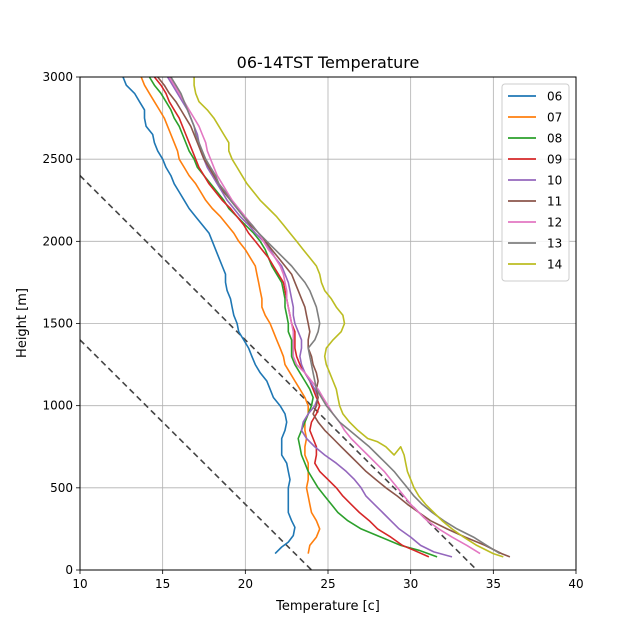 The width and height of the screenshot is (640, 640). What do you see at coordinates (554, 244) in the screenshot?
I see `legend-label-13: 13` at bounding box center [554, 244].